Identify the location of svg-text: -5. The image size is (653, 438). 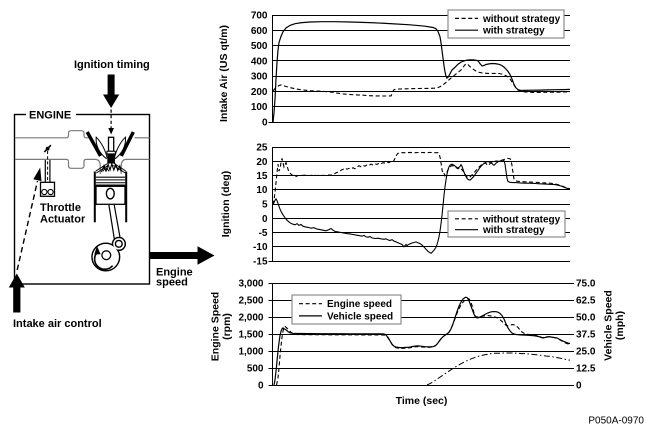
(263, 233).